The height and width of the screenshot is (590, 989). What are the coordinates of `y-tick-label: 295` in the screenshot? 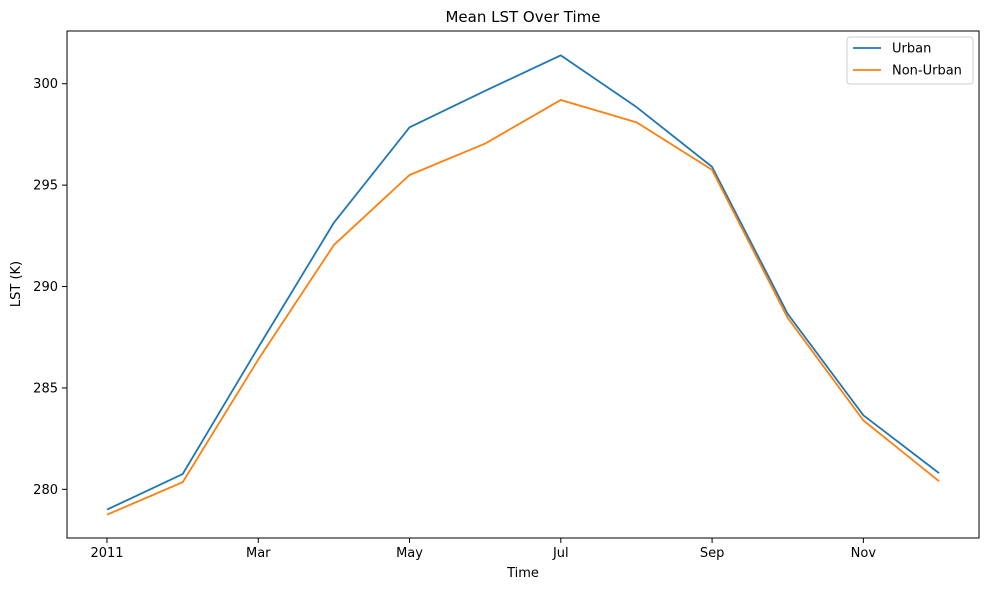 It's located at (45, 186).